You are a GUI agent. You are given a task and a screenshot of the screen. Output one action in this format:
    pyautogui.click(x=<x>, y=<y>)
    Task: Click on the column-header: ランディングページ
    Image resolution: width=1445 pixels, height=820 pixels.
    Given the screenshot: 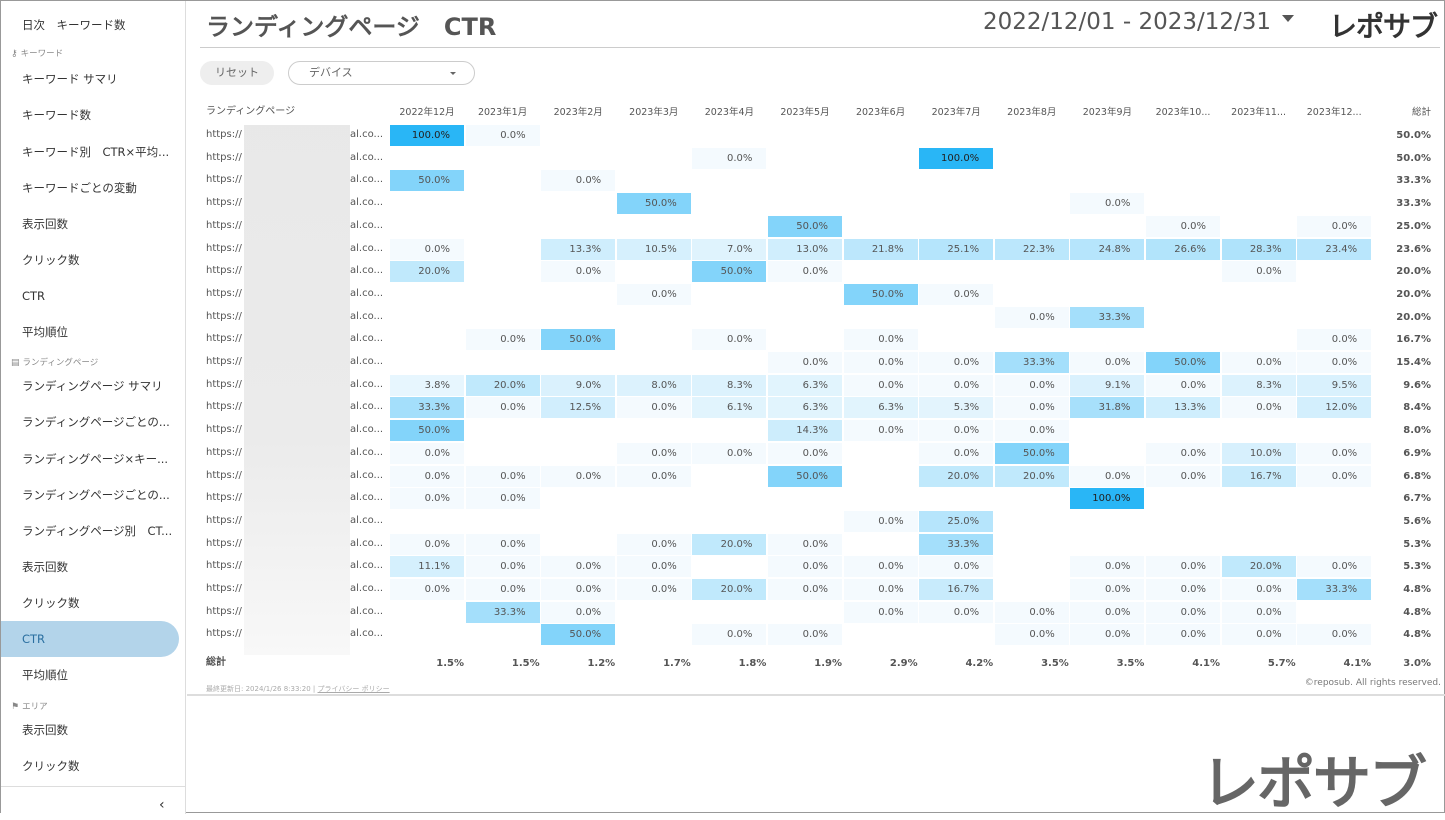 What is the action you would take?
    pyautogui.click(x=251, y=111)
    